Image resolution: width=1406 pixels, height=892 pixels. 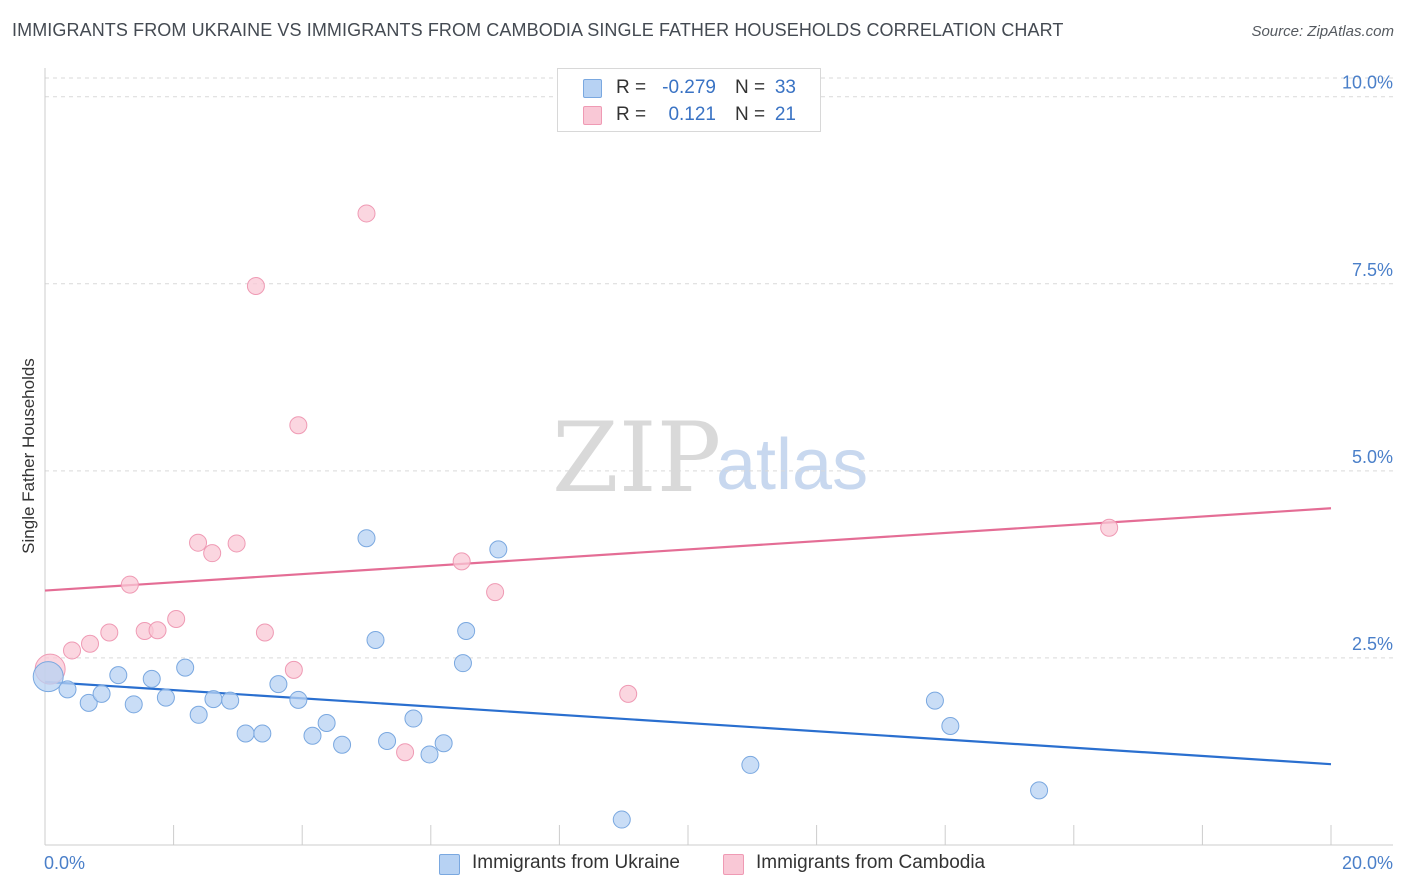 What do you see at coordinates (688, 723) in the screenshot?
I see `ukraine-trend-line` at bounding box center [688, 723].